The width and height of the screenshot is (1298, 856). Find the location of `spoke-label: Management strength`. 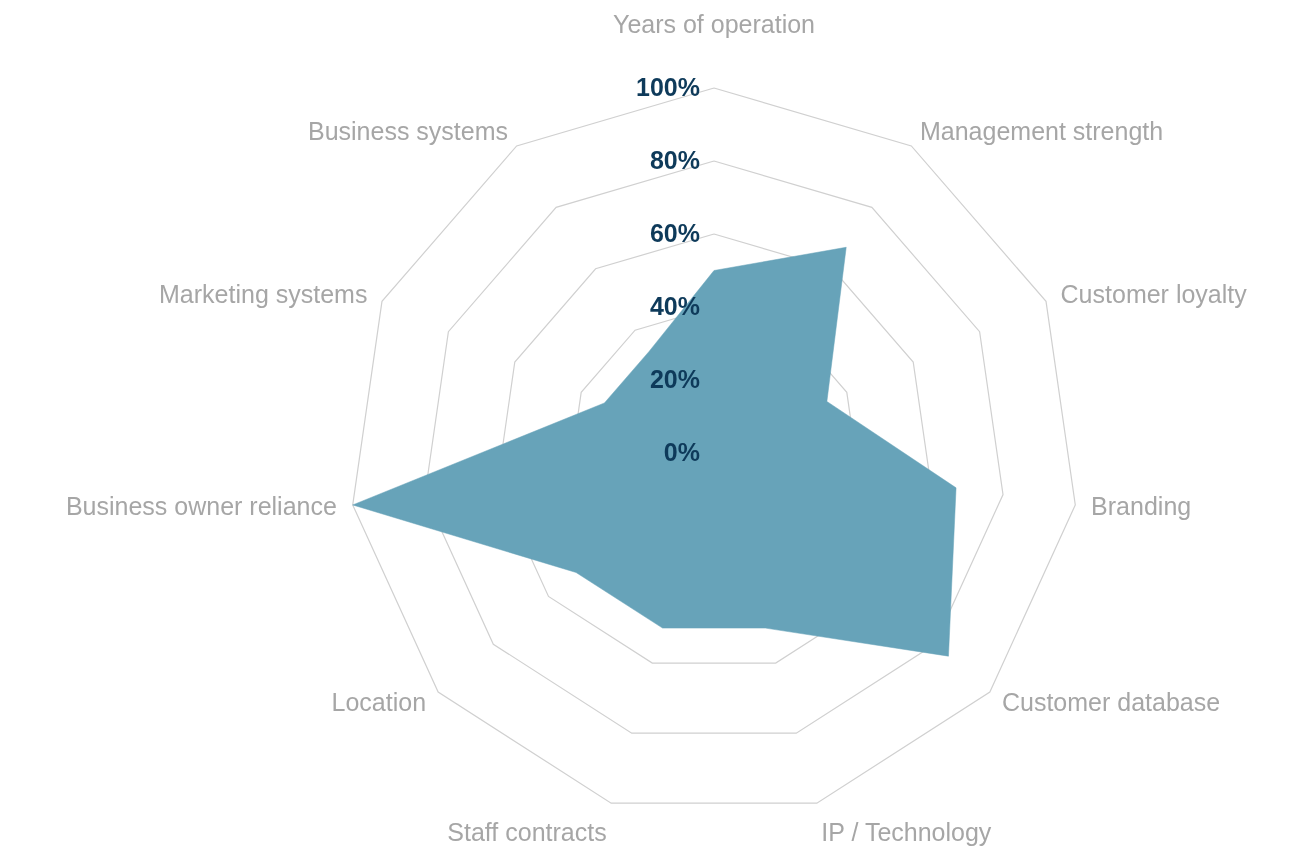

spoke-label: Management strength is located at coordinates (1041, 131).